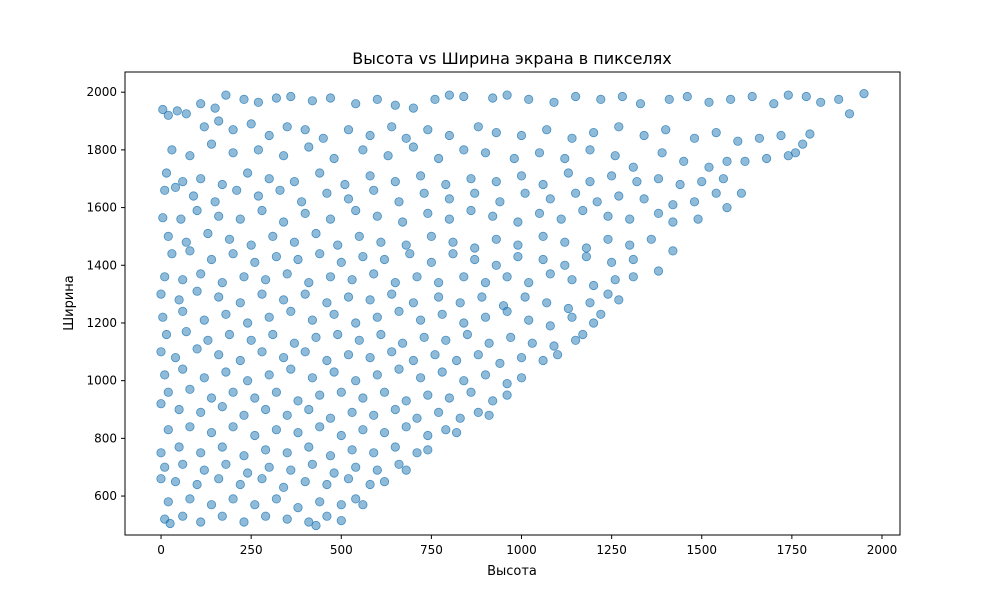 The width and height of the screenshot is (1000, 600). Describe the element at coordinates (69, 303) in the screenshot. I see `y-axis-label: Ширина` at that location.